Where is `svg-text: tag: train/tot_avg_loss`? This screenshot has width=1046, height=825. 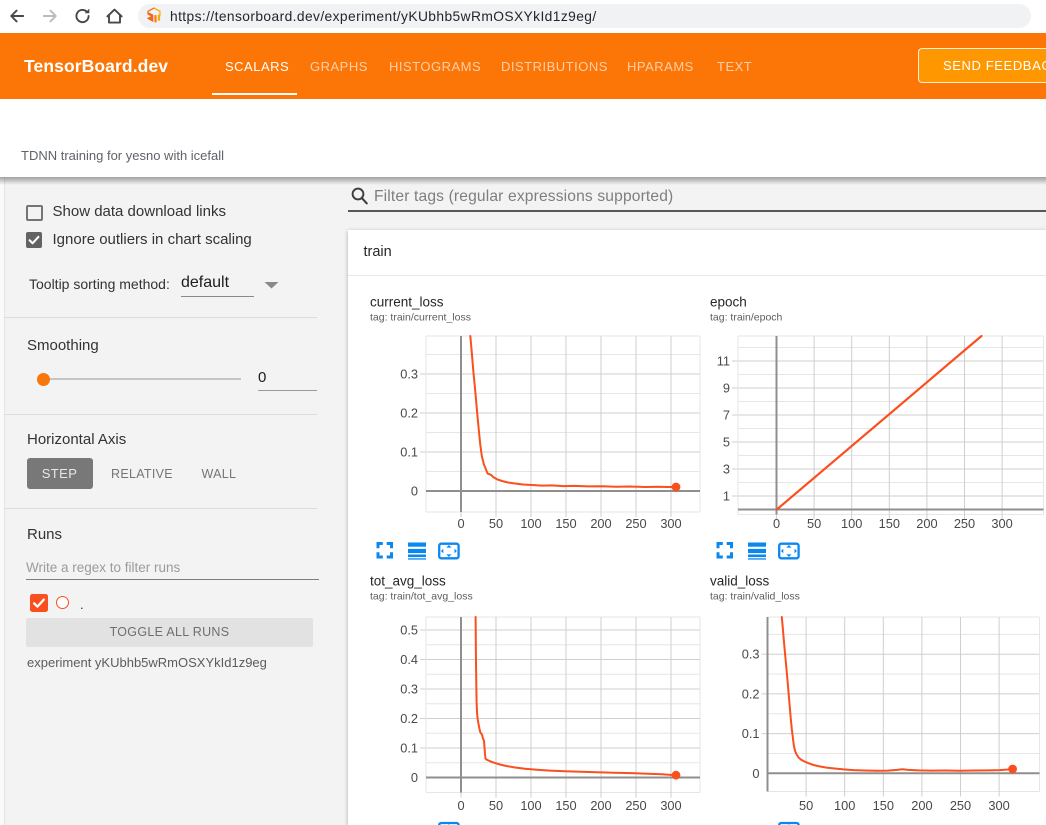 svg-text: tag: train/tot_avg_loss is located at coordinates (421, 597).